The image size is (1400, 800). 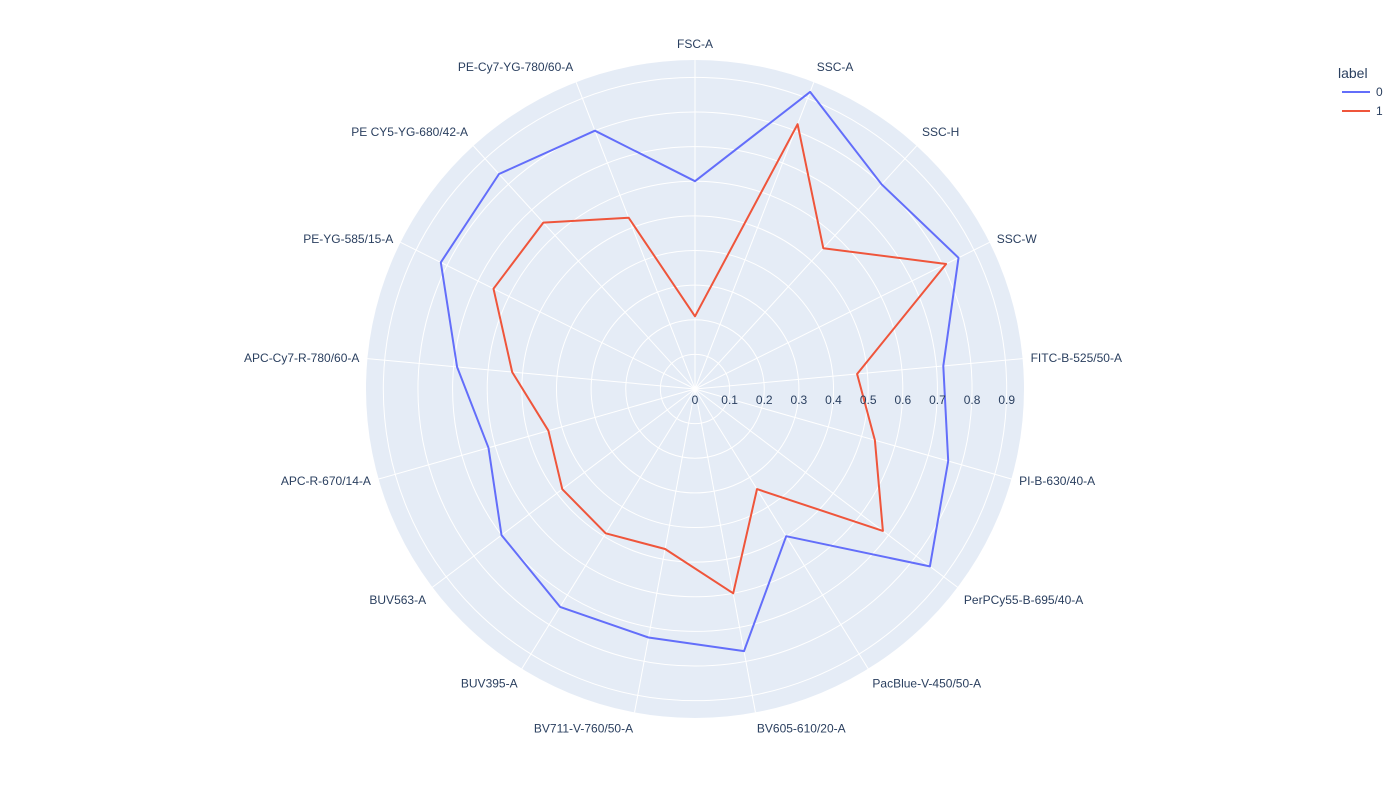 What do you see at coordinates (940, 132) in the screenshot?
I see `category-label: SSC-H` at bounding box center [940, 132].